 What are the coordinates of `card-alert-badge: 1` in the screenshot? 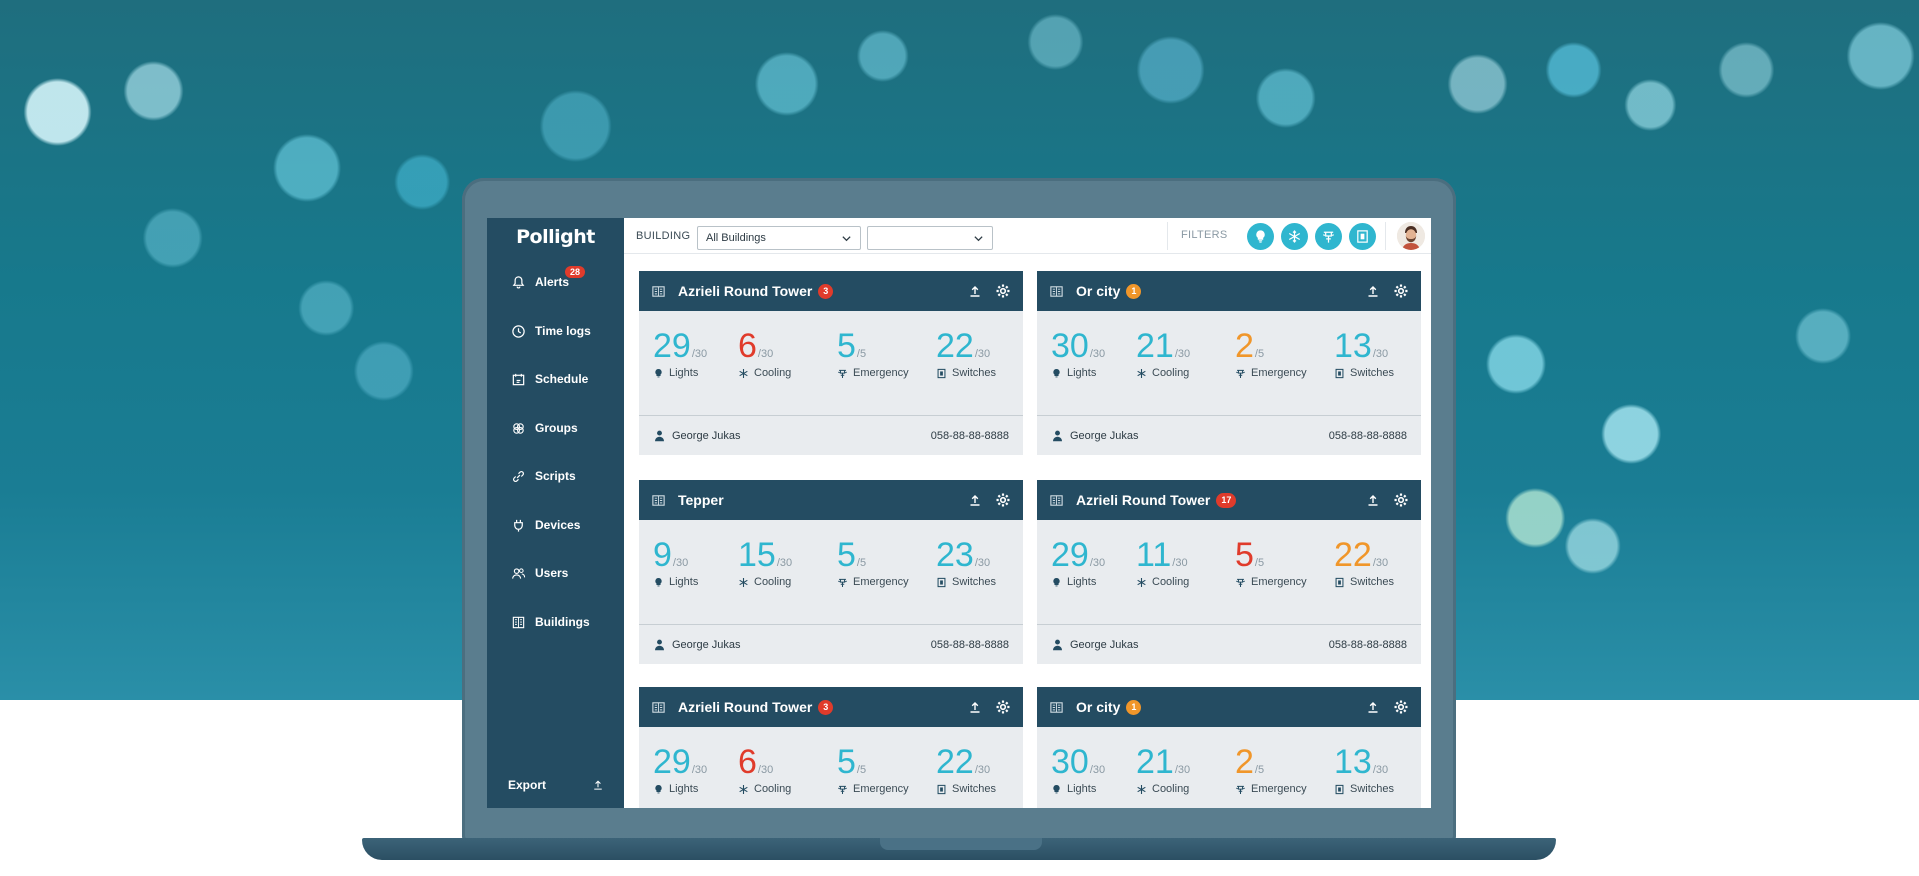 It's located at (1134, 707).